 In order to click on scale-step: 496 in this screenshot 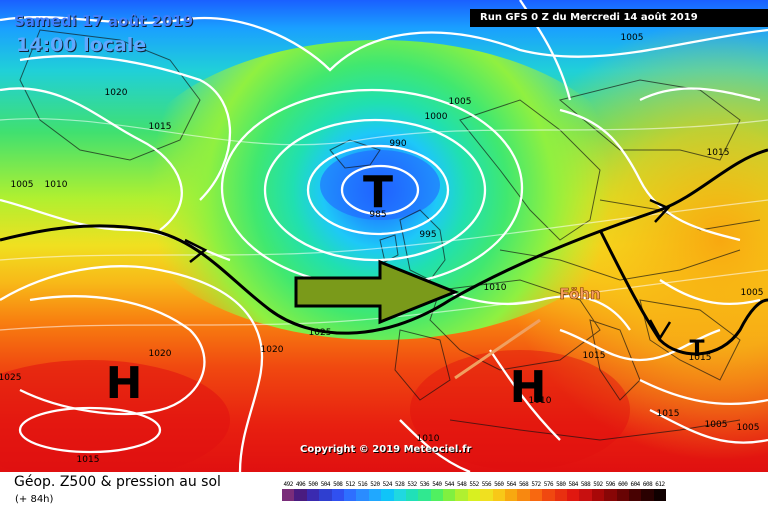, I will do `click(300, 490)`.